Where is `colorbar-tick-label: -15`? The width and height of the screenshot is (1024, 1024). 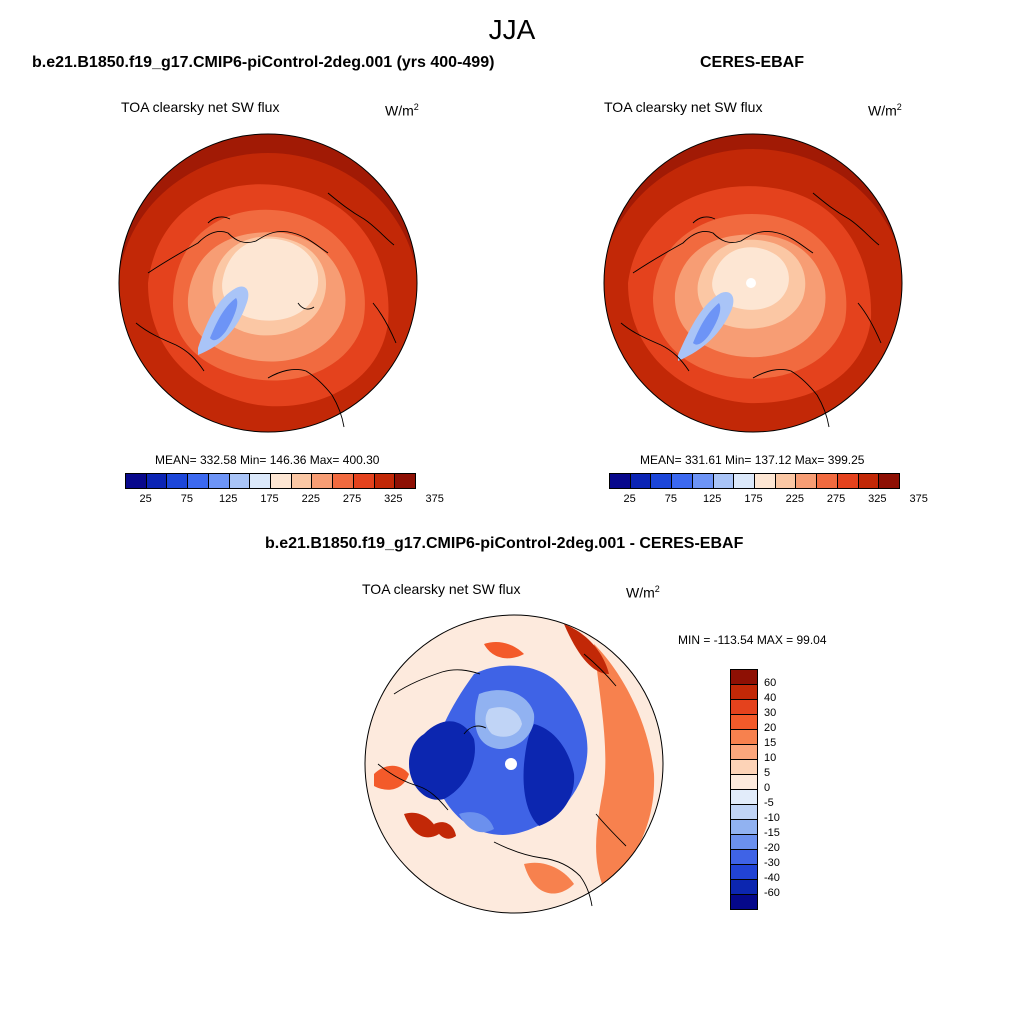 colorbar-tick-label: -15 is located at coordinates (772, 833).